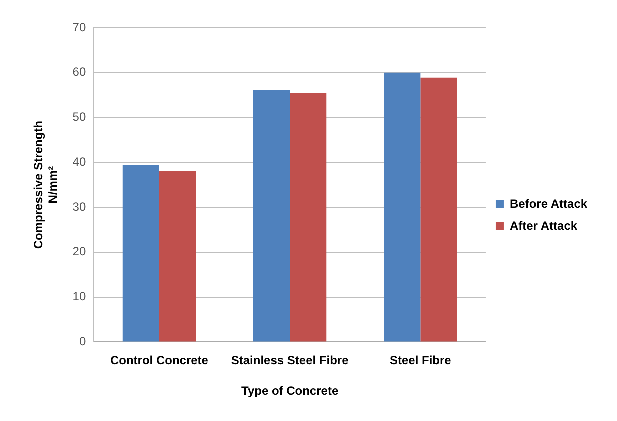 The image size is (617, 421). Describe the element at coordinates (79, 207) in the screenshot. I see `y-tick-label: 30` at that location.